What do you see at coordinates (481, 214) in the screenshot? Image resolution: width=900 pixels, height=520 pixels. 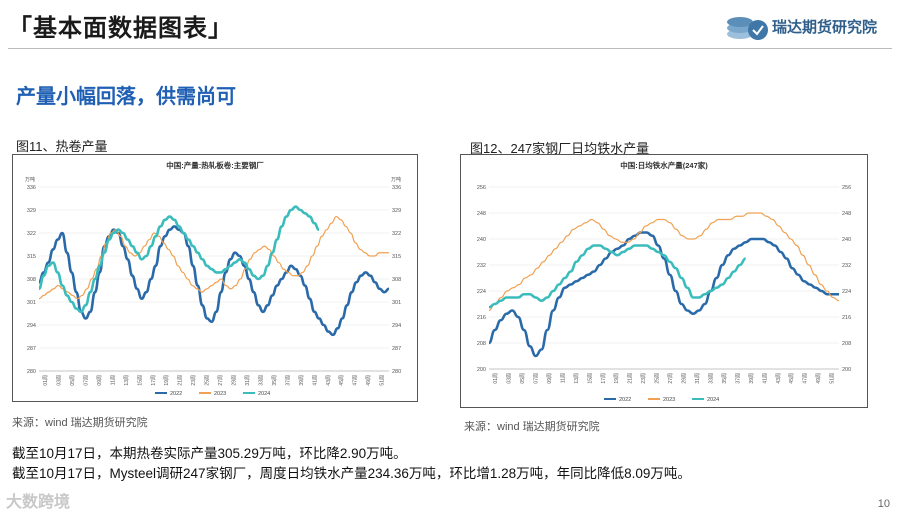 I see `right-ytick-left: 248` at bounding box center [481, 214].